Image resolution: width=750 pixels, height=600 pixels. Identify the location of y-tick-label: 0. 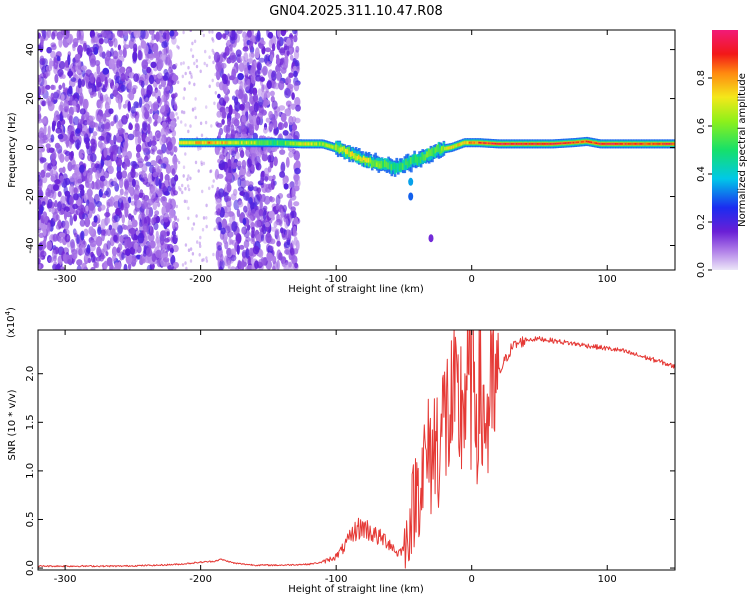
(30, 147).